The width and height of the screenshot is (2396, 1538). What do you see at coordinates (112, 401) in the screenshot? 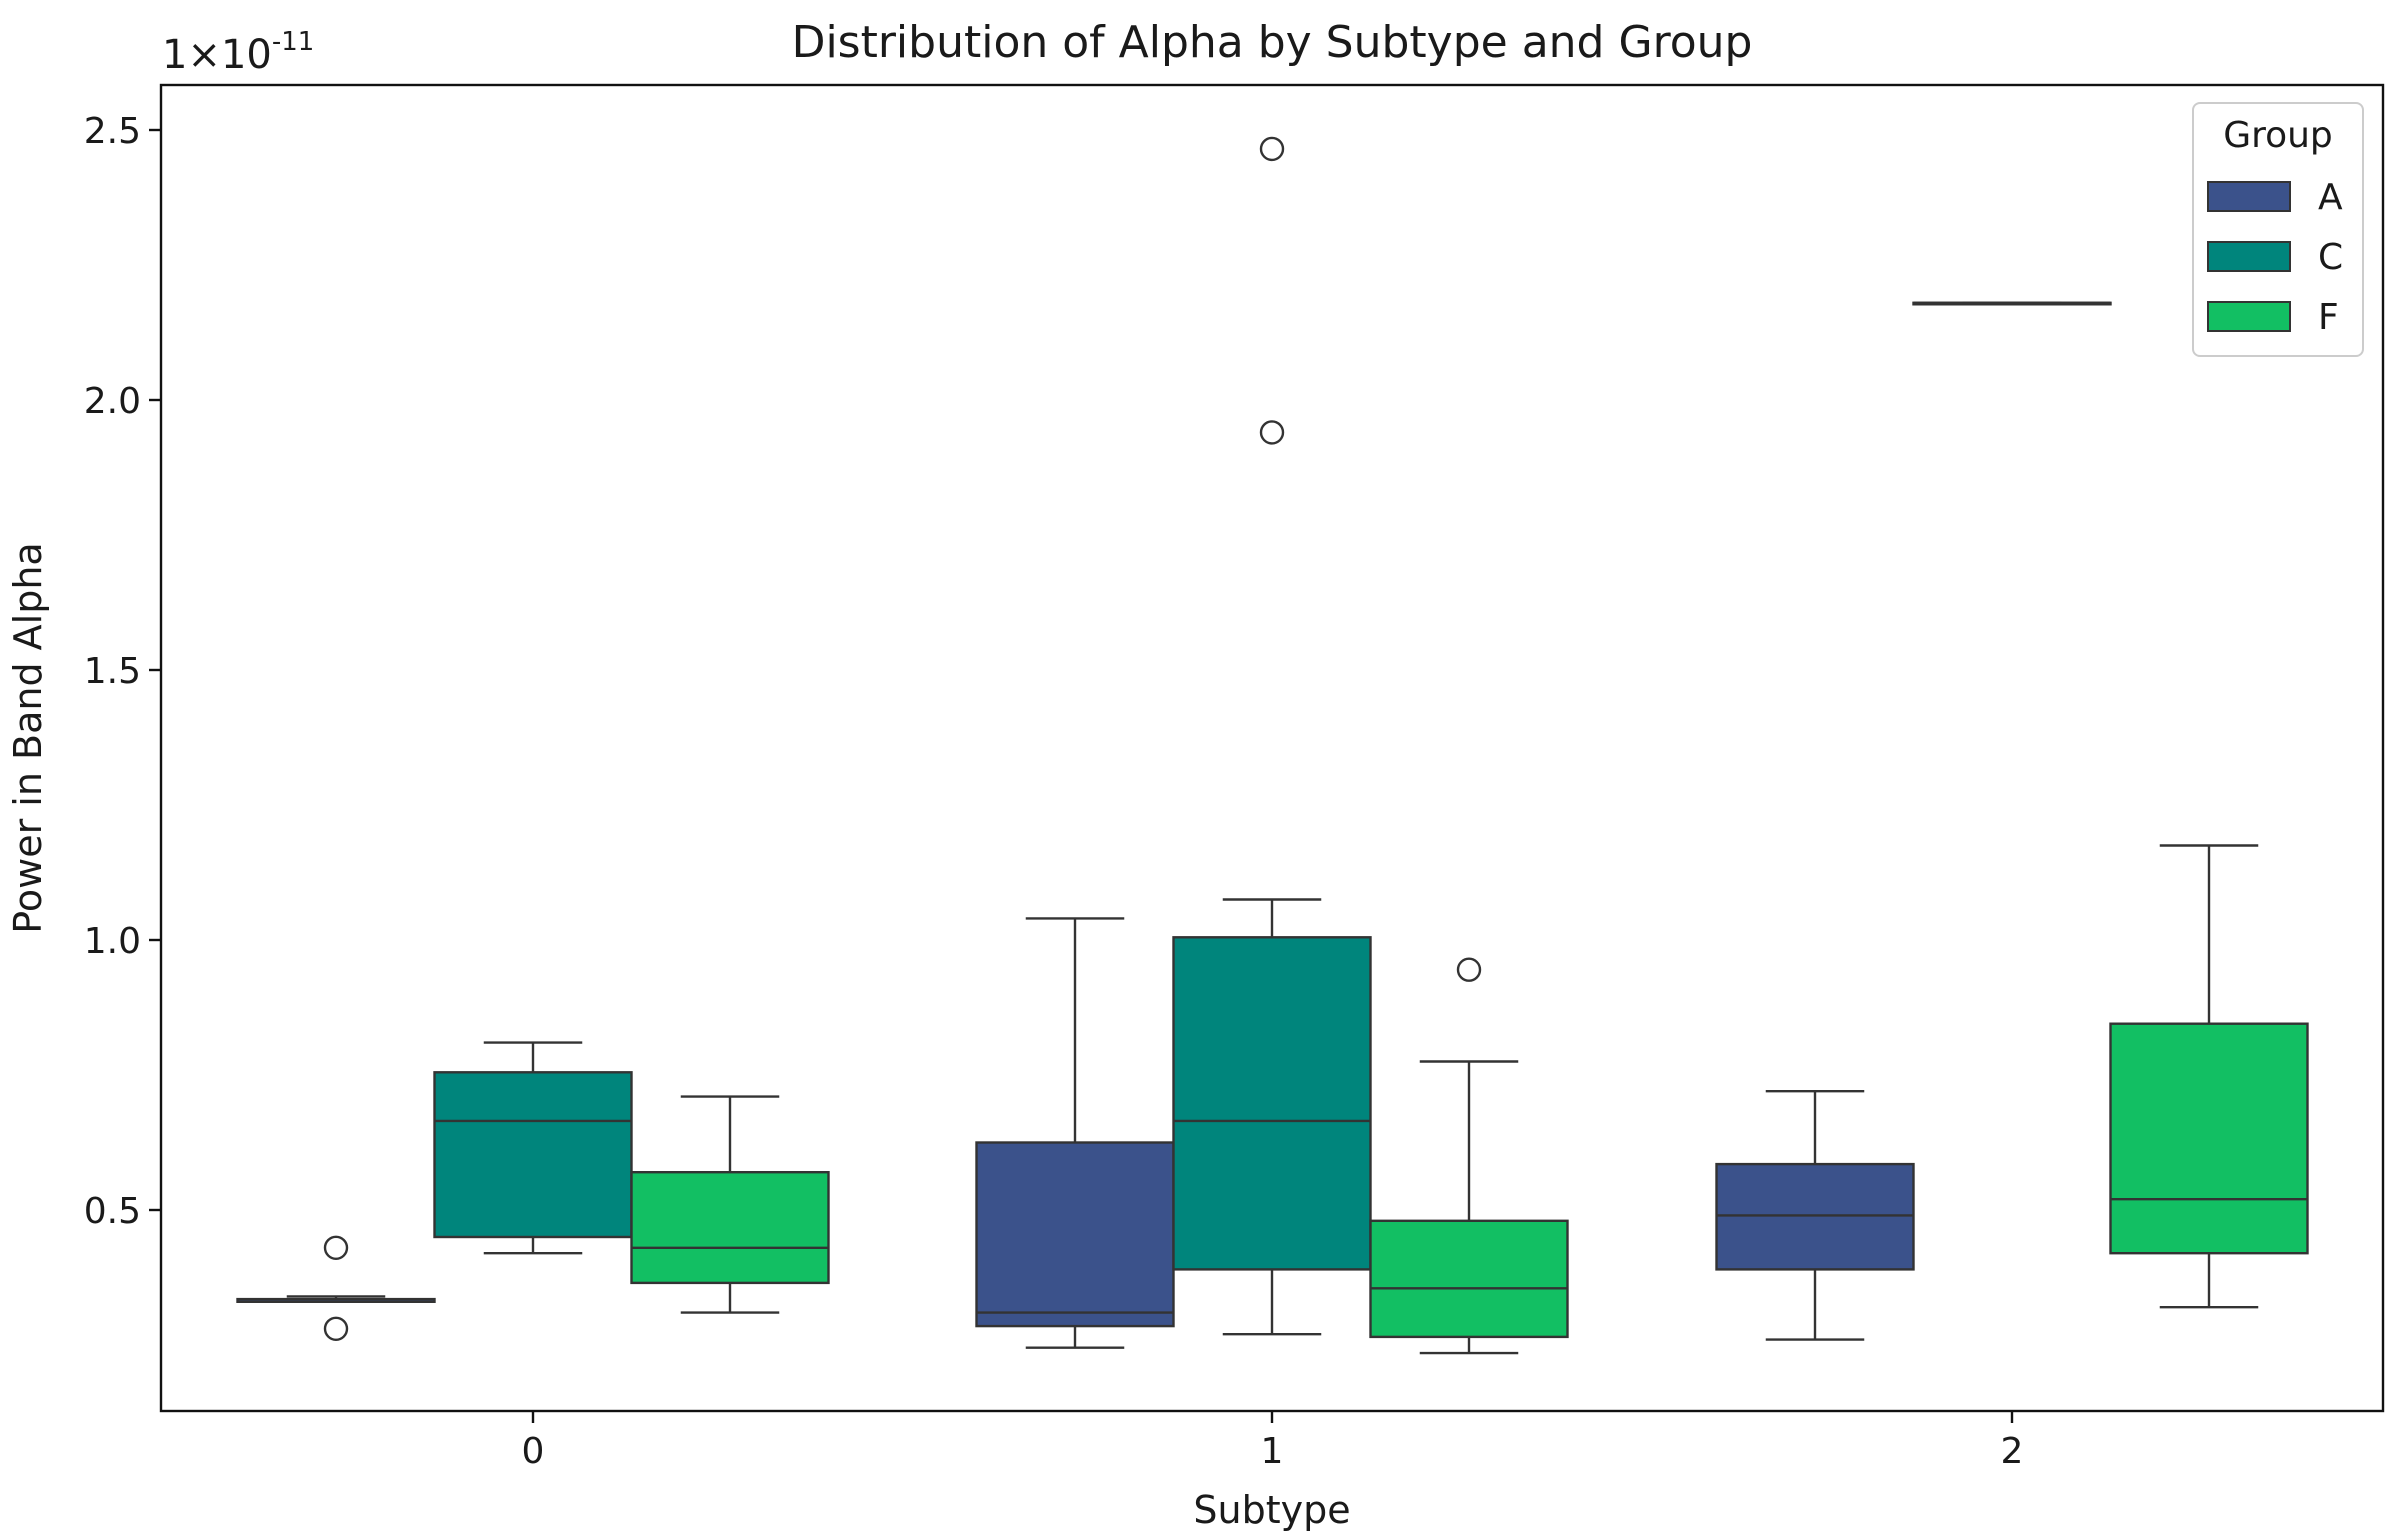
I see `y-tick-label: 2.0` at bounding box center [112, 401].